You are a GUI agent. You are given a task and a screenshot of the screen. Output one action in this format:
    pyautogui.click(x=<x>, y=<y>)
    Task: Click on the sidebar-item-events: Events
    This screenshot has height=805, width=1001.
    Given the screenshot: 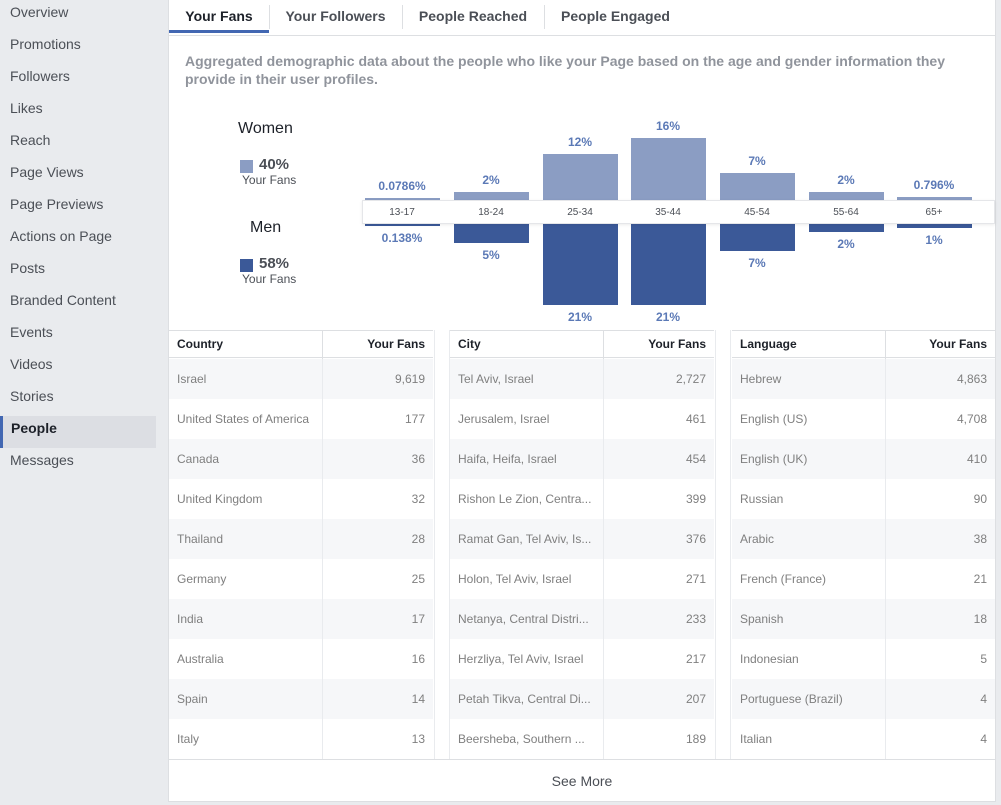 What is the action you would take?
    pyautogui.click(x=31, y=332)
    